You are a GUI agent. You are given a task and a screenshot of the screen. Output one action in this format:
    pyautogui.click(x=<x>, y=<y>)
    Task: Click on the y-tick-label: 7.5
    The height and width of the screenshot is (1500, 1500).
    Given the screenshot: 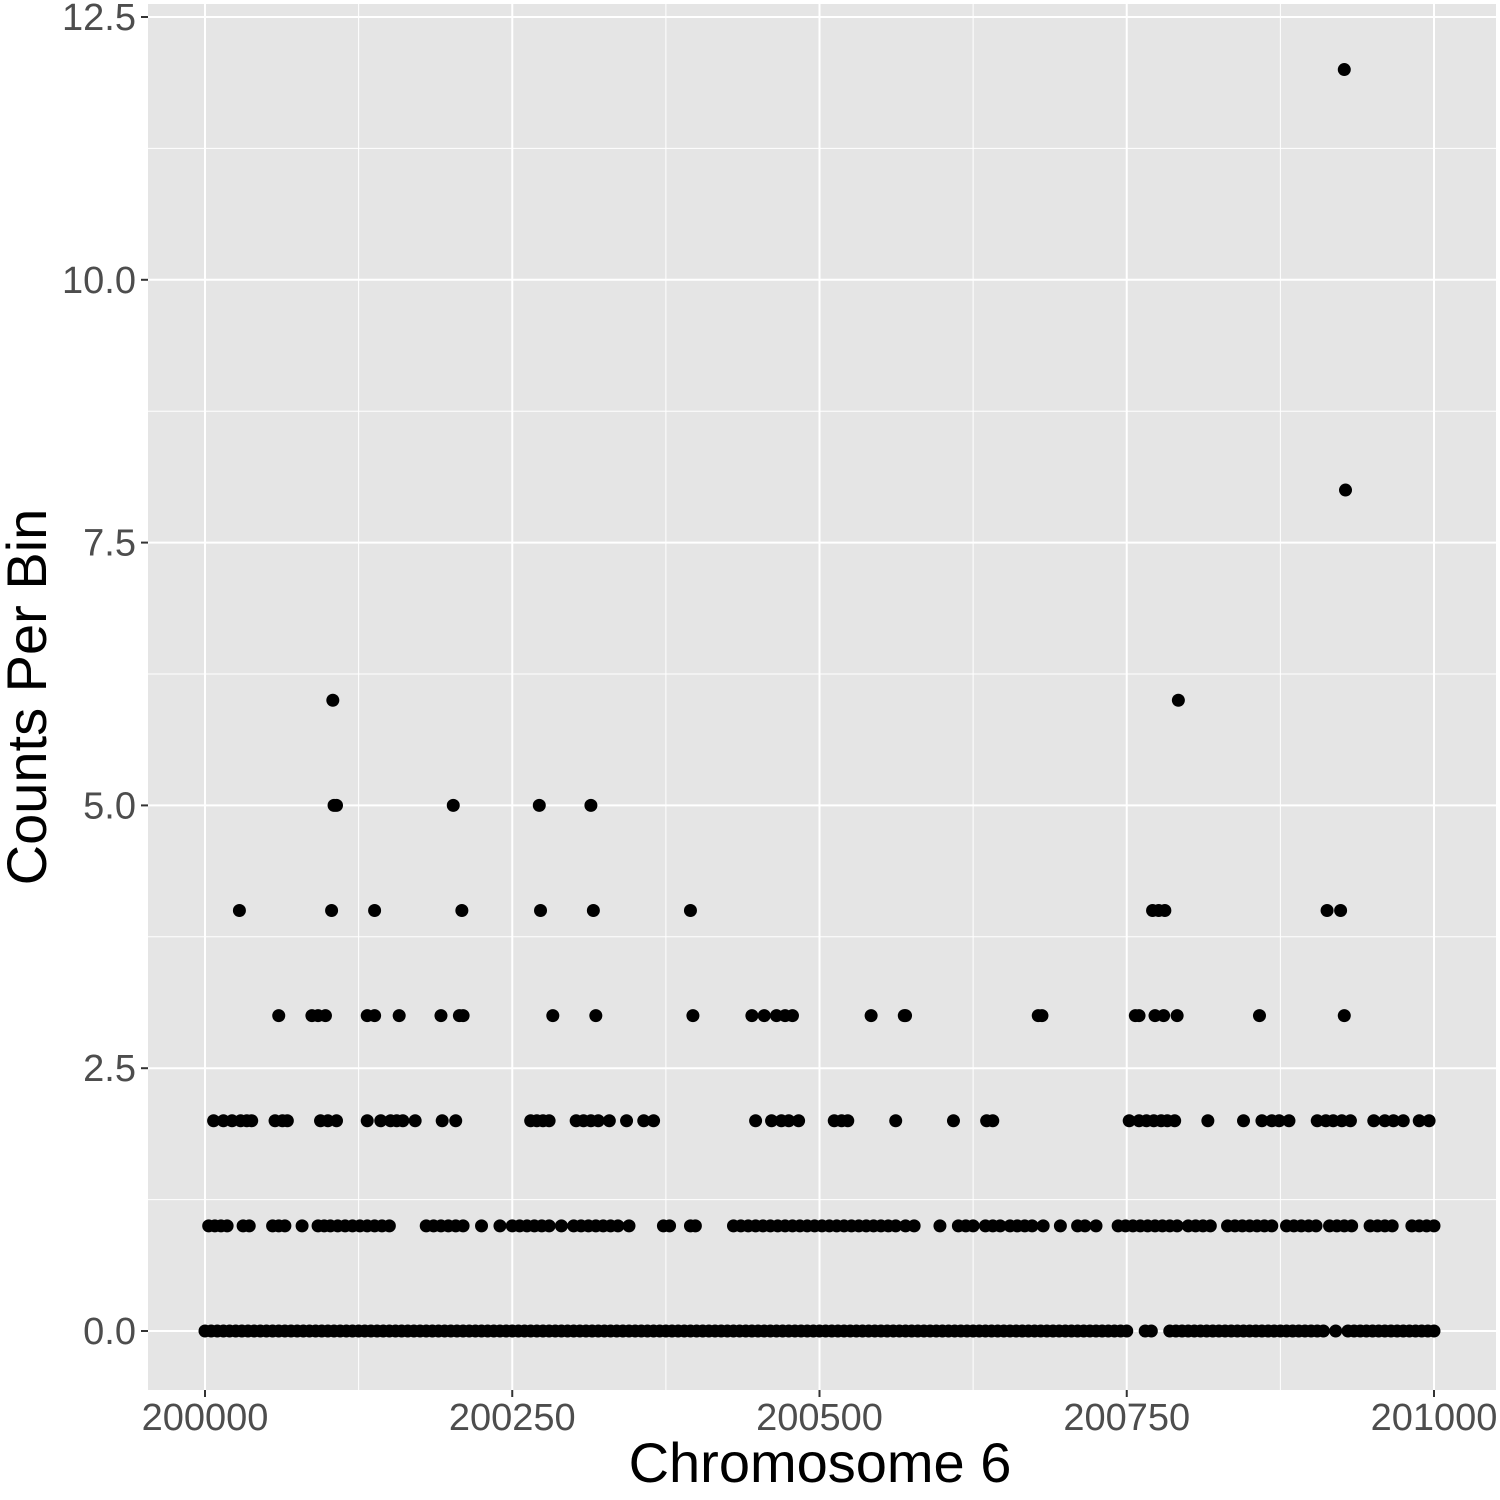 What is the action you would take?
    pyautogui.click(x=109, y=544)
    